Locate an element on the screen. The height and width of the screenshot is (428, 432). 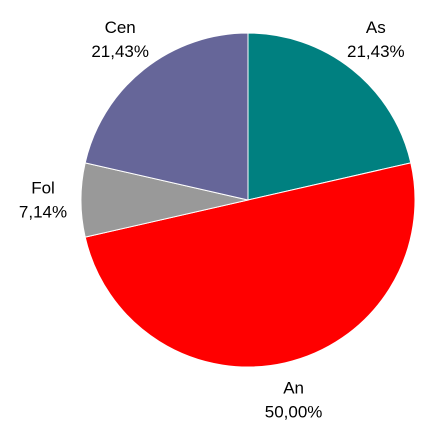
slice-value-label: 7,14% is located at coordinates (43, 211).